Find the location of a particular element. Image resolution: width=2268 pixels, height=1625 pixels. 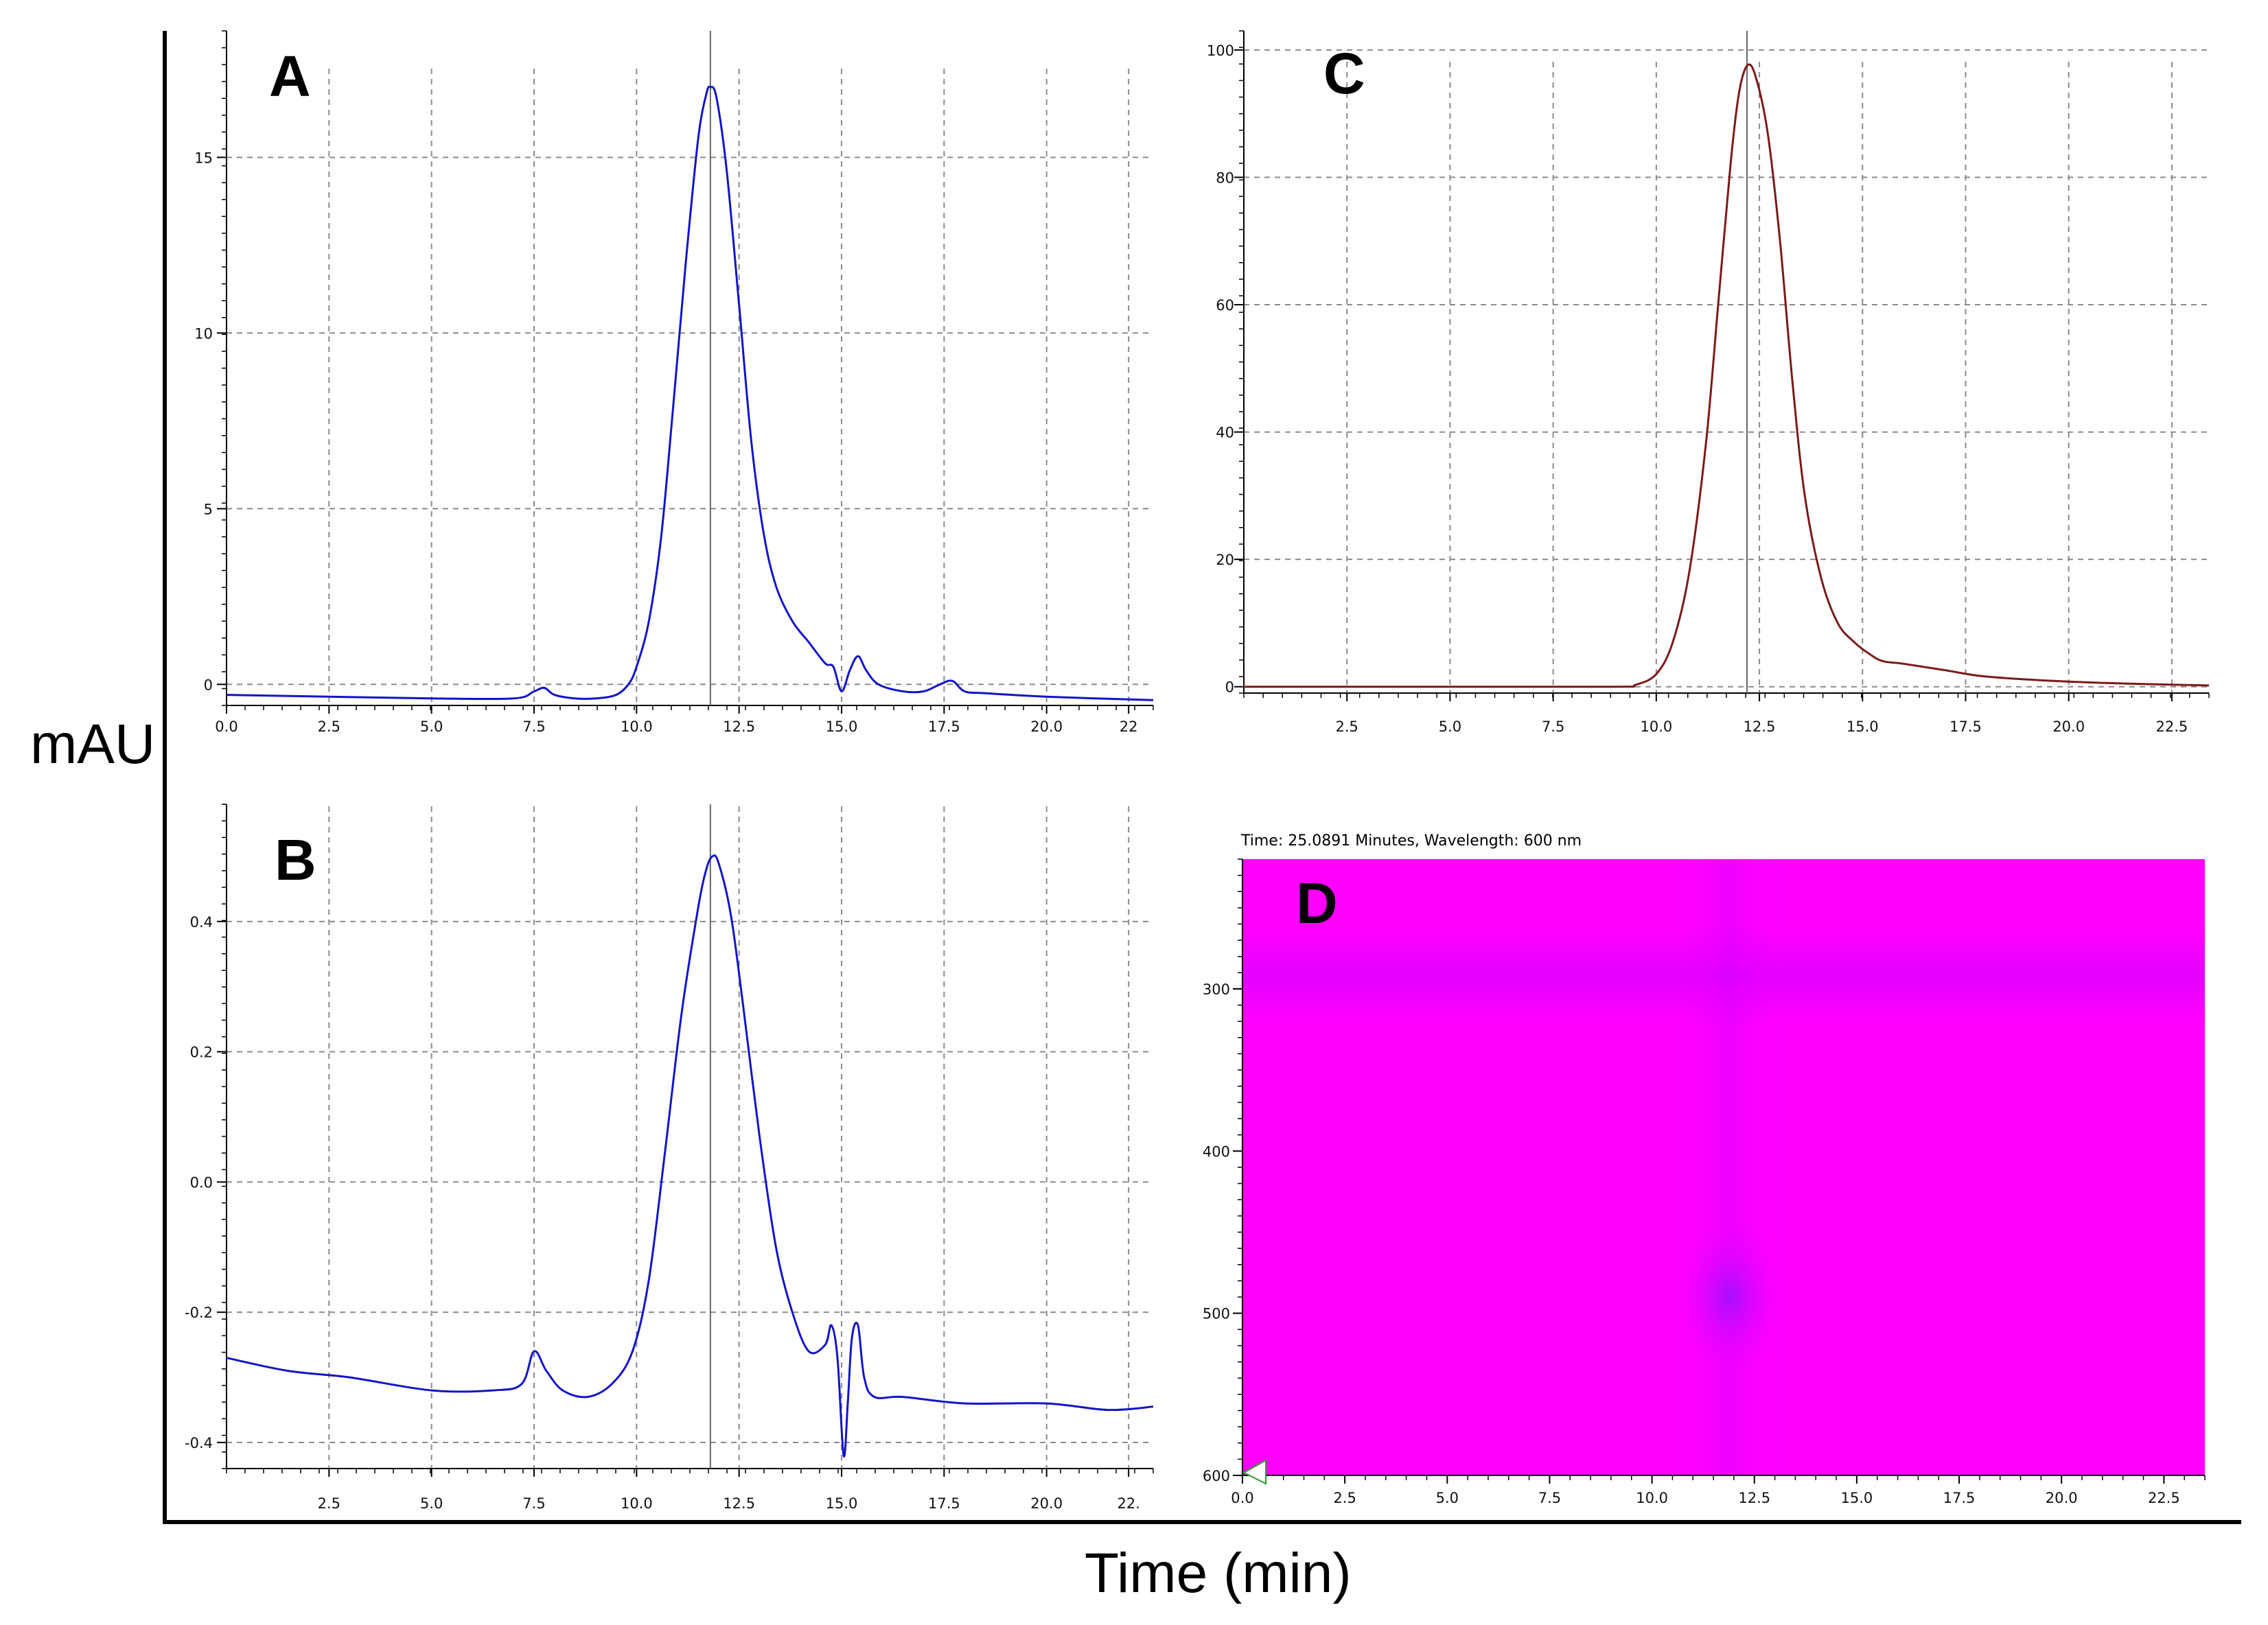

figure-xlabel: Time (min) is located at coordinates (1218, 1573).